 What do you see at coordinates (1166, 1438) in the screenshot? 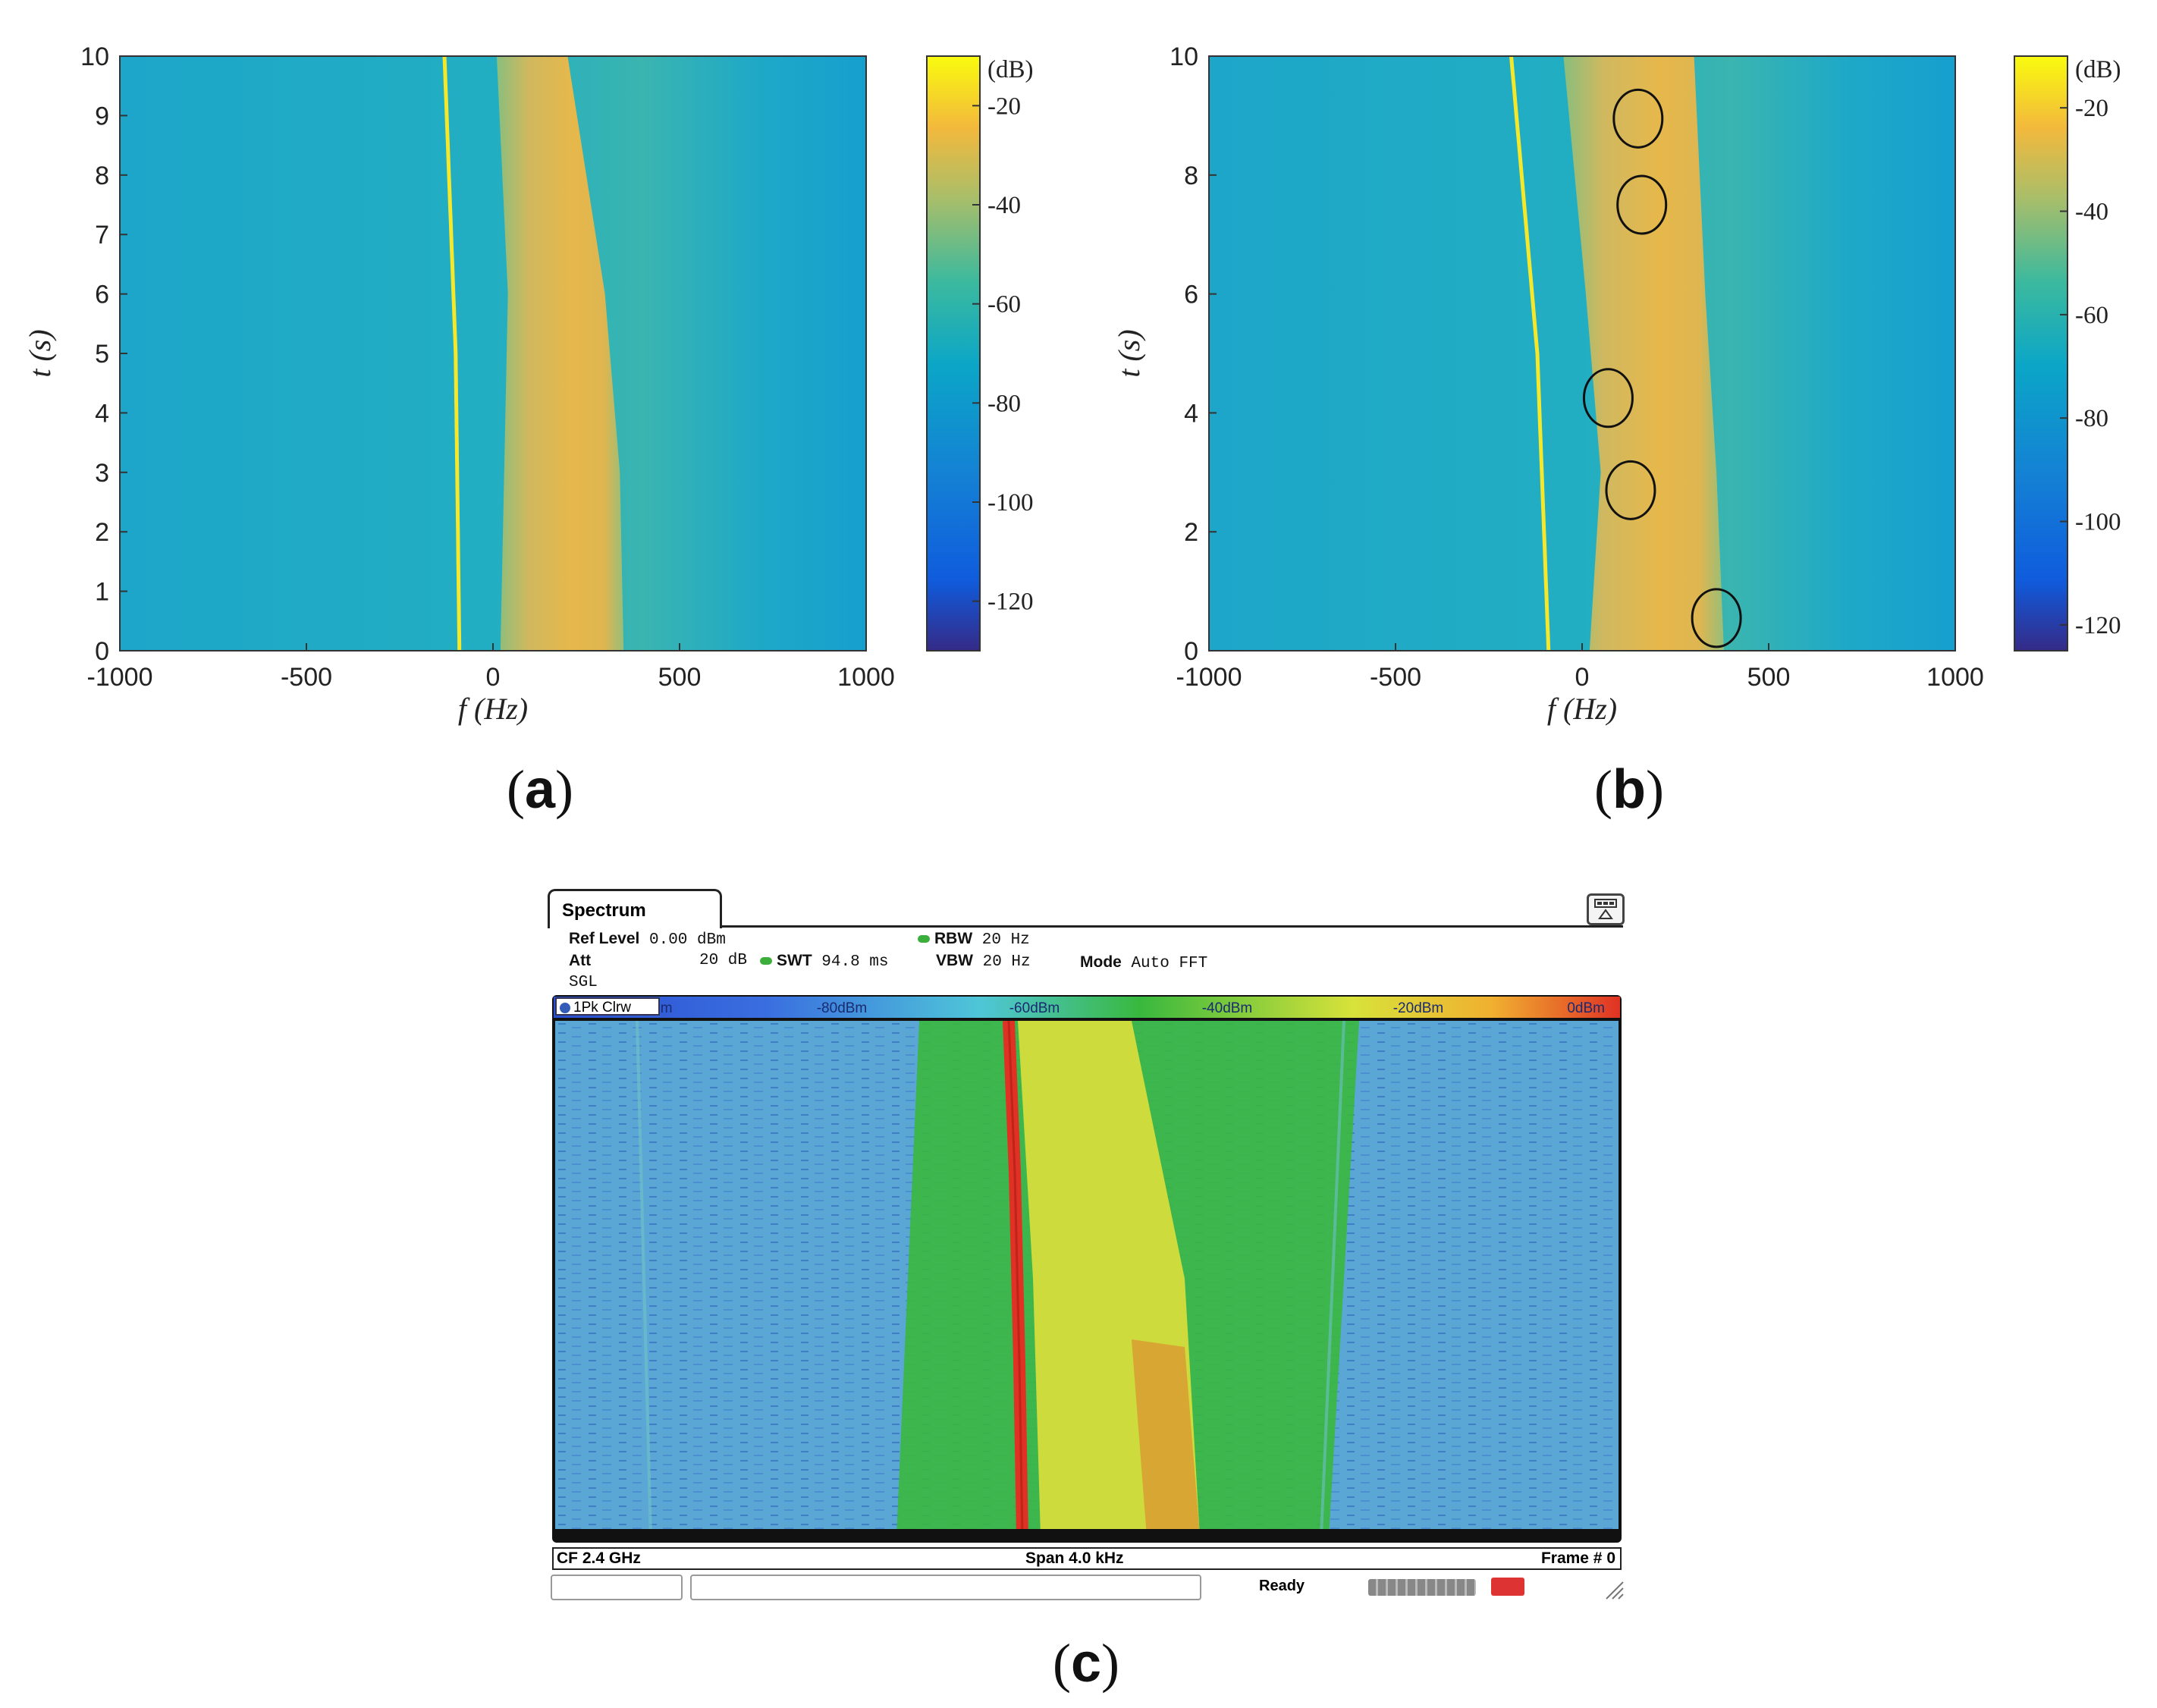
I see `hot-region` at bounding box center [1166, 1438].